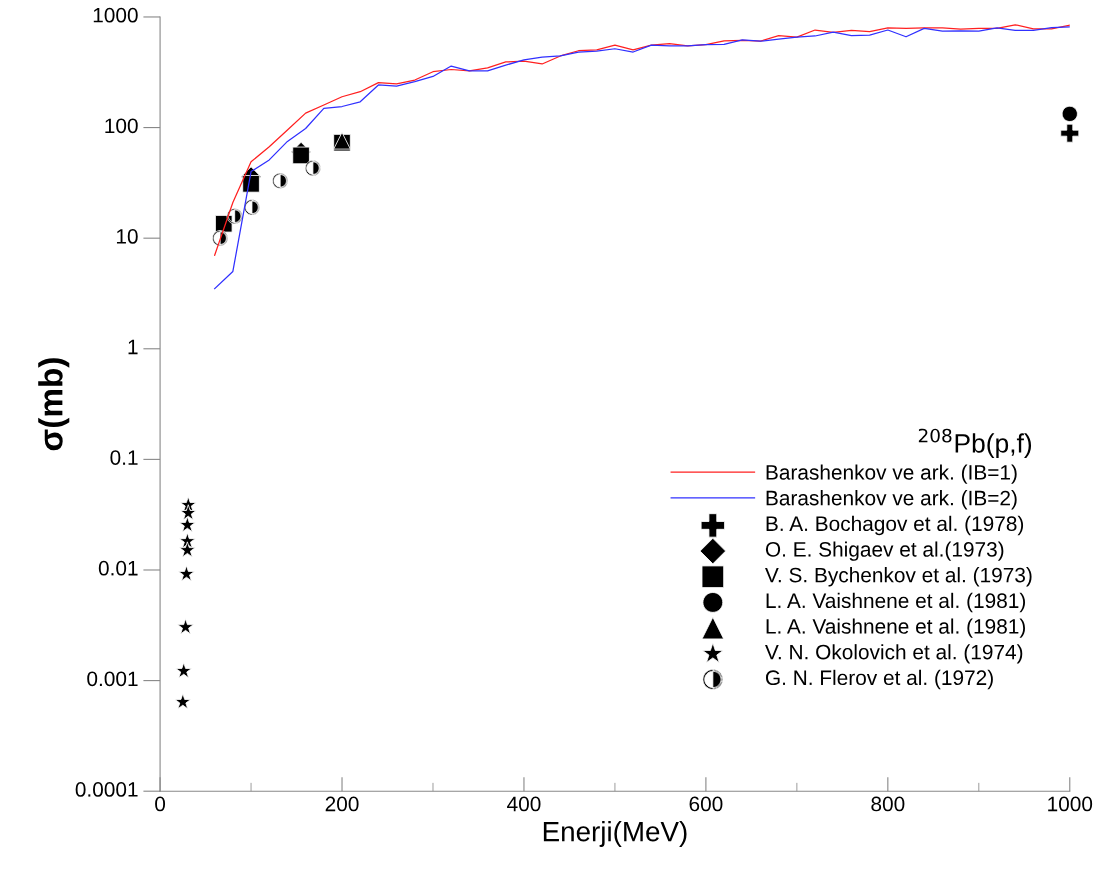 The image size is (1104, 893). What do you see at coordinates (124, 457) in the screenshot?
I see `y-tick-label: 0.1` at bounding box center [124, 457].